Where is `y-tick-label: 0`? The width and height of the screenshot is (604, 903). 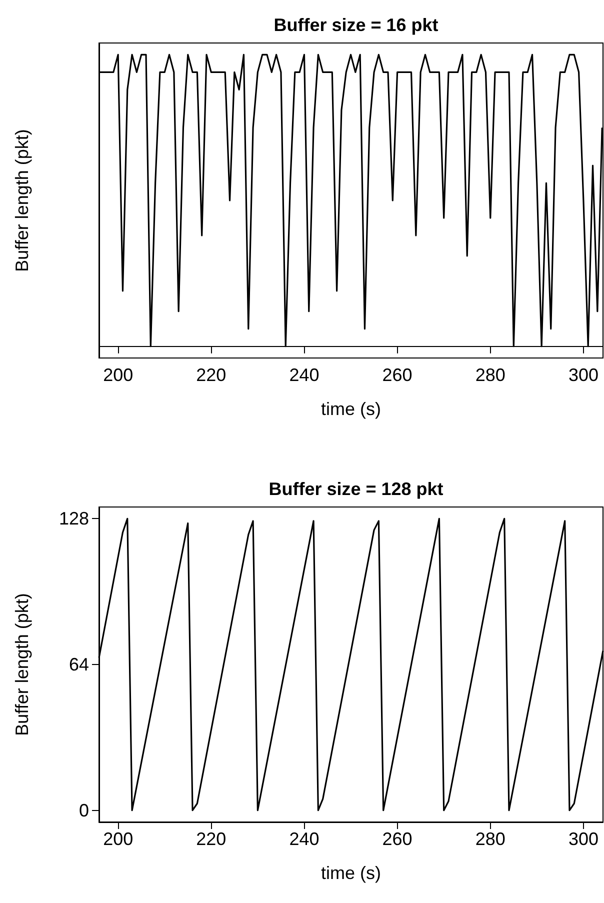
y-tick-label: 0 is located at coordinates (83, 810).